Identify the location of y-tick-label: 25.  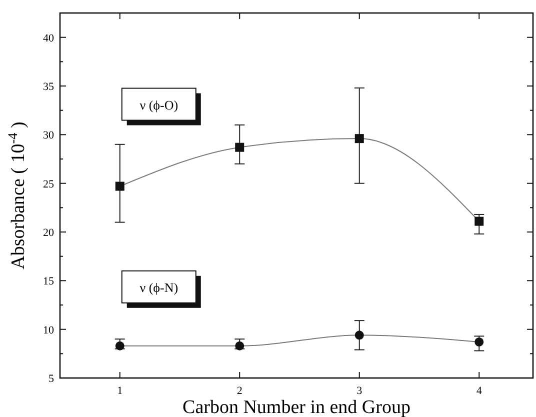
(48, 184).